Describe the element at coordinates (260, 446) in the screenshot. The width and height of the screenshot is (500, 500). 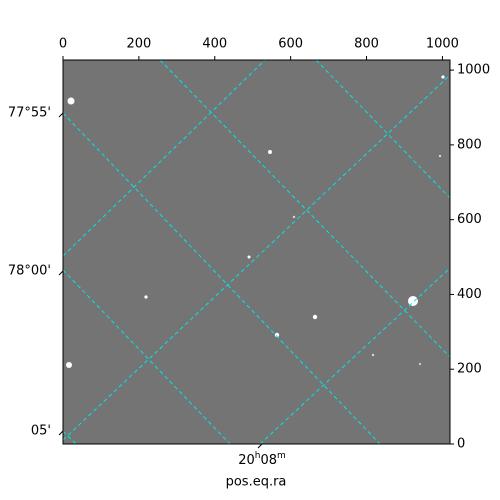
I see `ra-tick` at that location.